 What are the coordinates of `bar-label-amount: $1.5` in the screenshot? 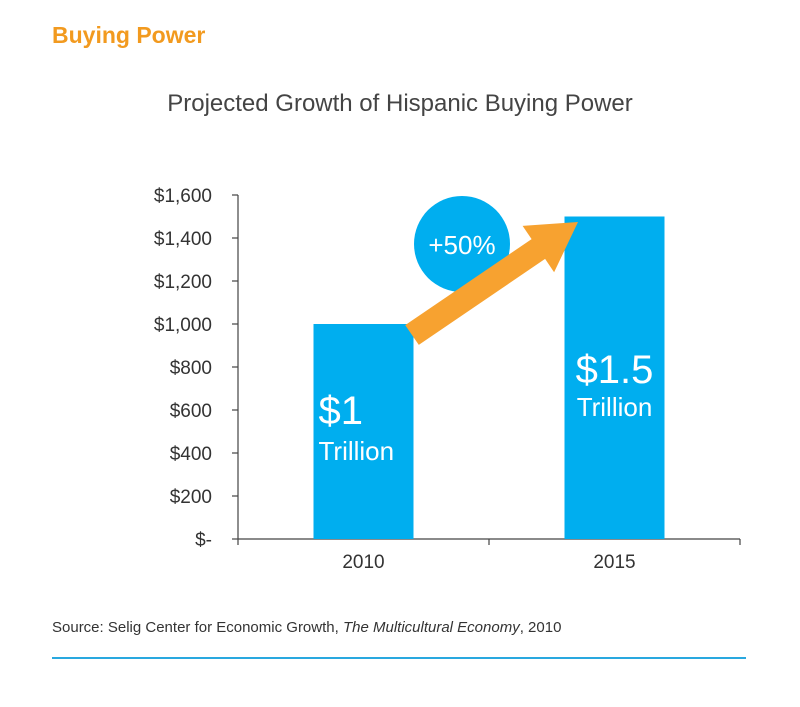 It's located at (615, 370).